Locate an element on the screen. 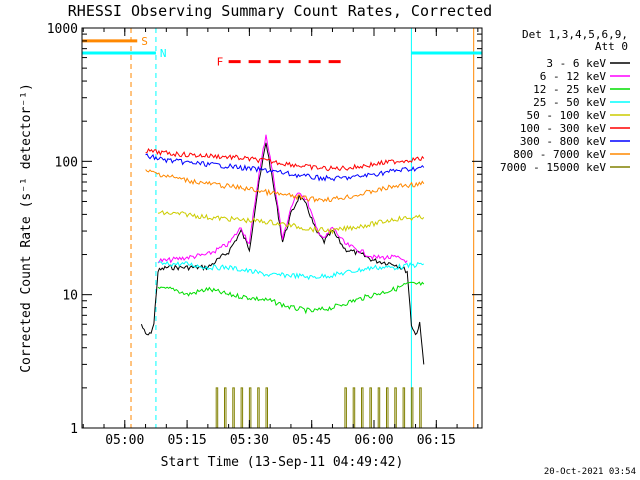  x-tick-label-2: 05:30 is located at coordinates (249, 440).